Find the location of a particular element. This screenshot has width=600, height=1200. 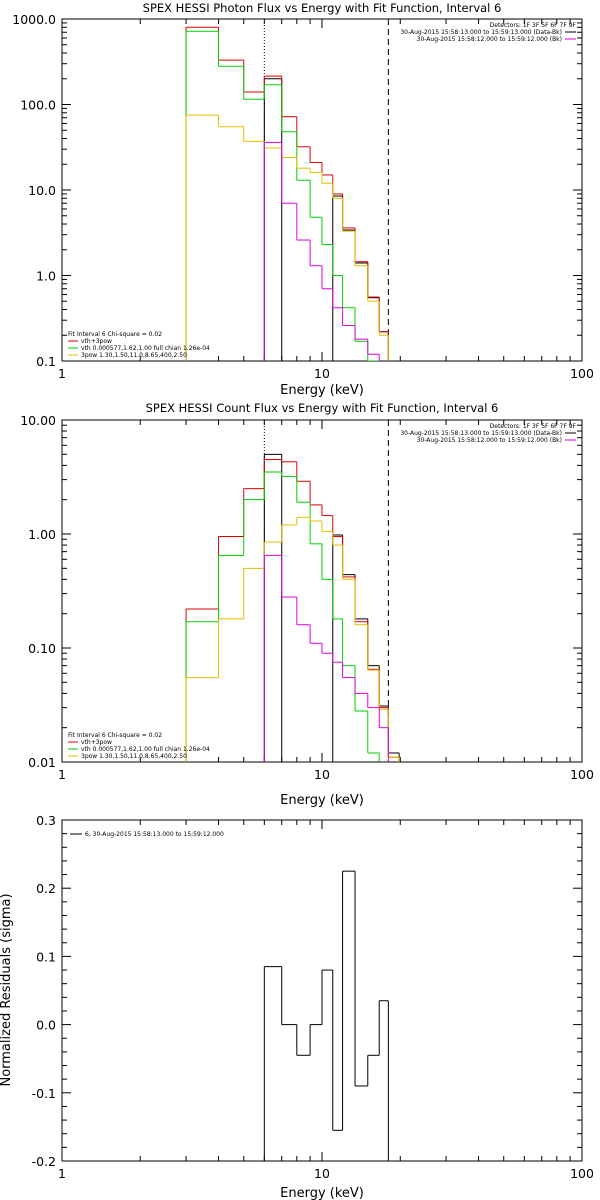

photon-flux-x-axis-label: Energy (keV) is located at coordinates (322, 390).